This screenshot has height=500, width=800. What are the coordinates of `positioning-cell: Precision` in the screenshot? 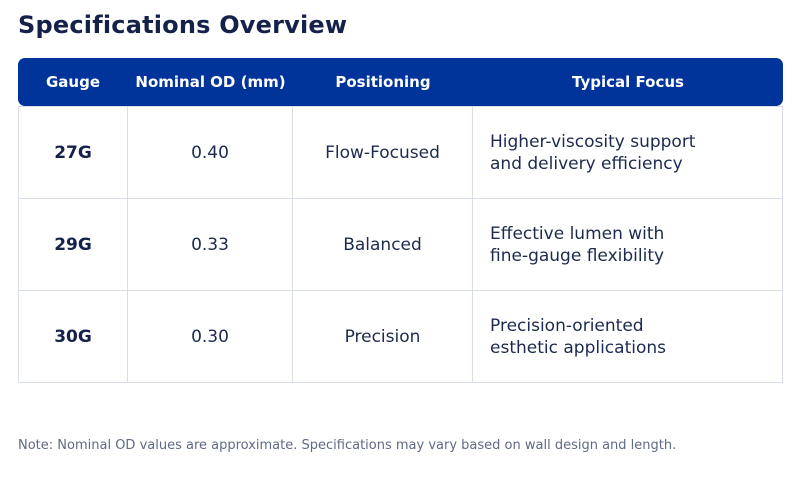 It's located at (383, 337).